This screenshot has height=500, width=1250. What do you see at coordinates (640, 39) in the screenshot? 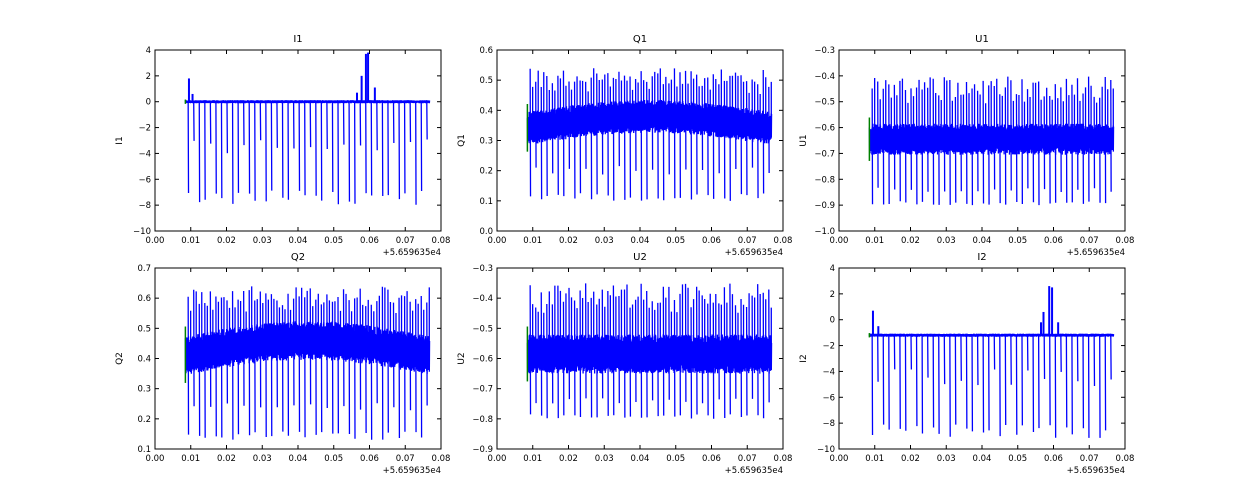
I see `subplot-title: Q1` at bounding box center [640, 39].